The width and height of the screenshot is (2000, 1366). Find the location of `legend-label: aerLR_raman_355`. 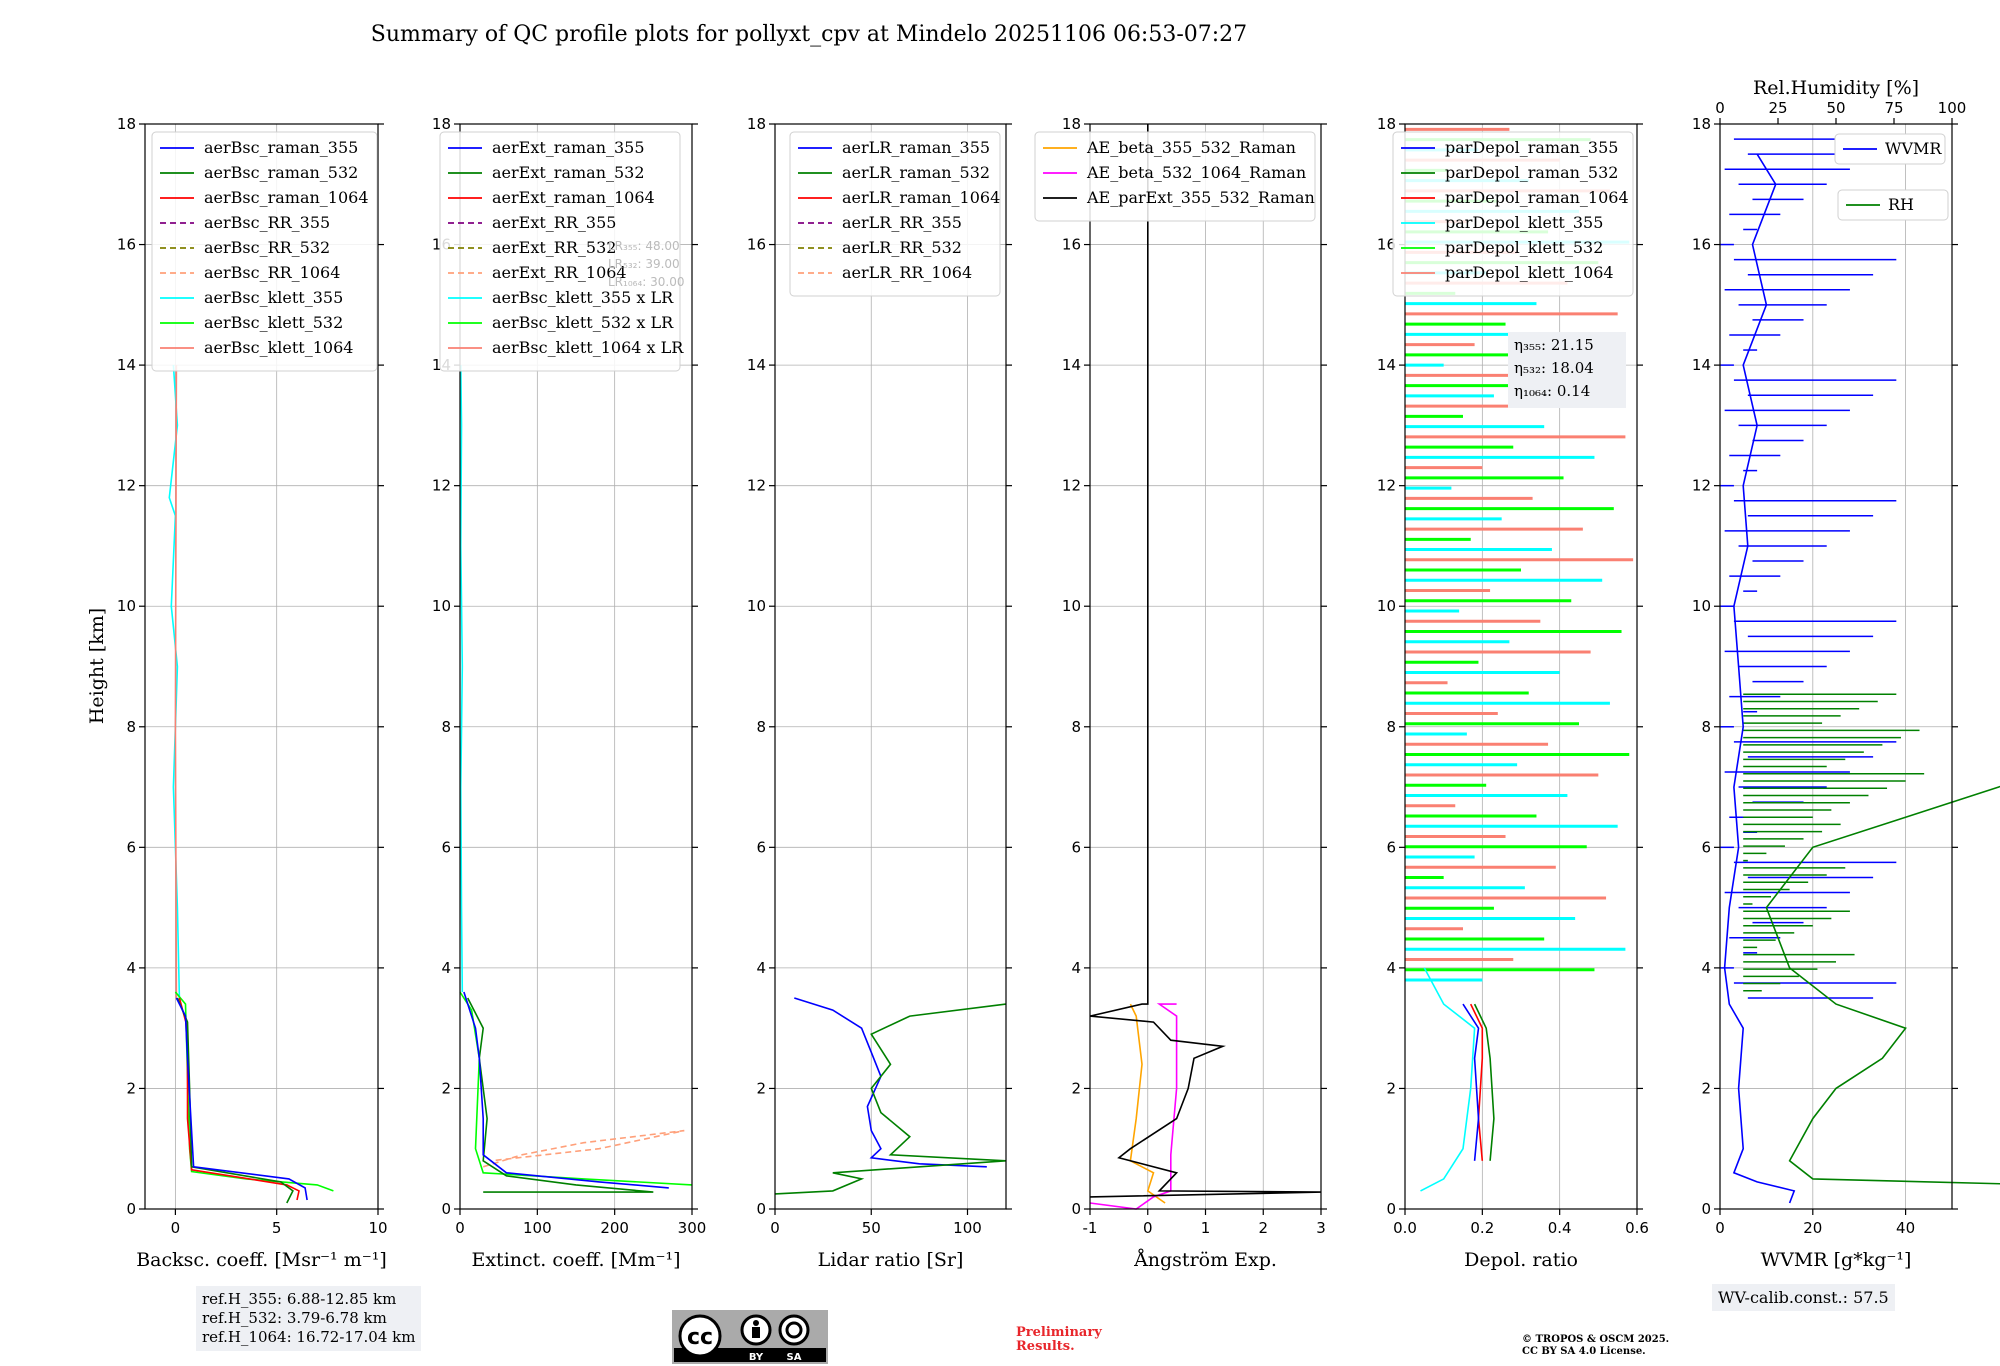

legend-label: aerLR_raman_355 is located at coordinates (916, 147).